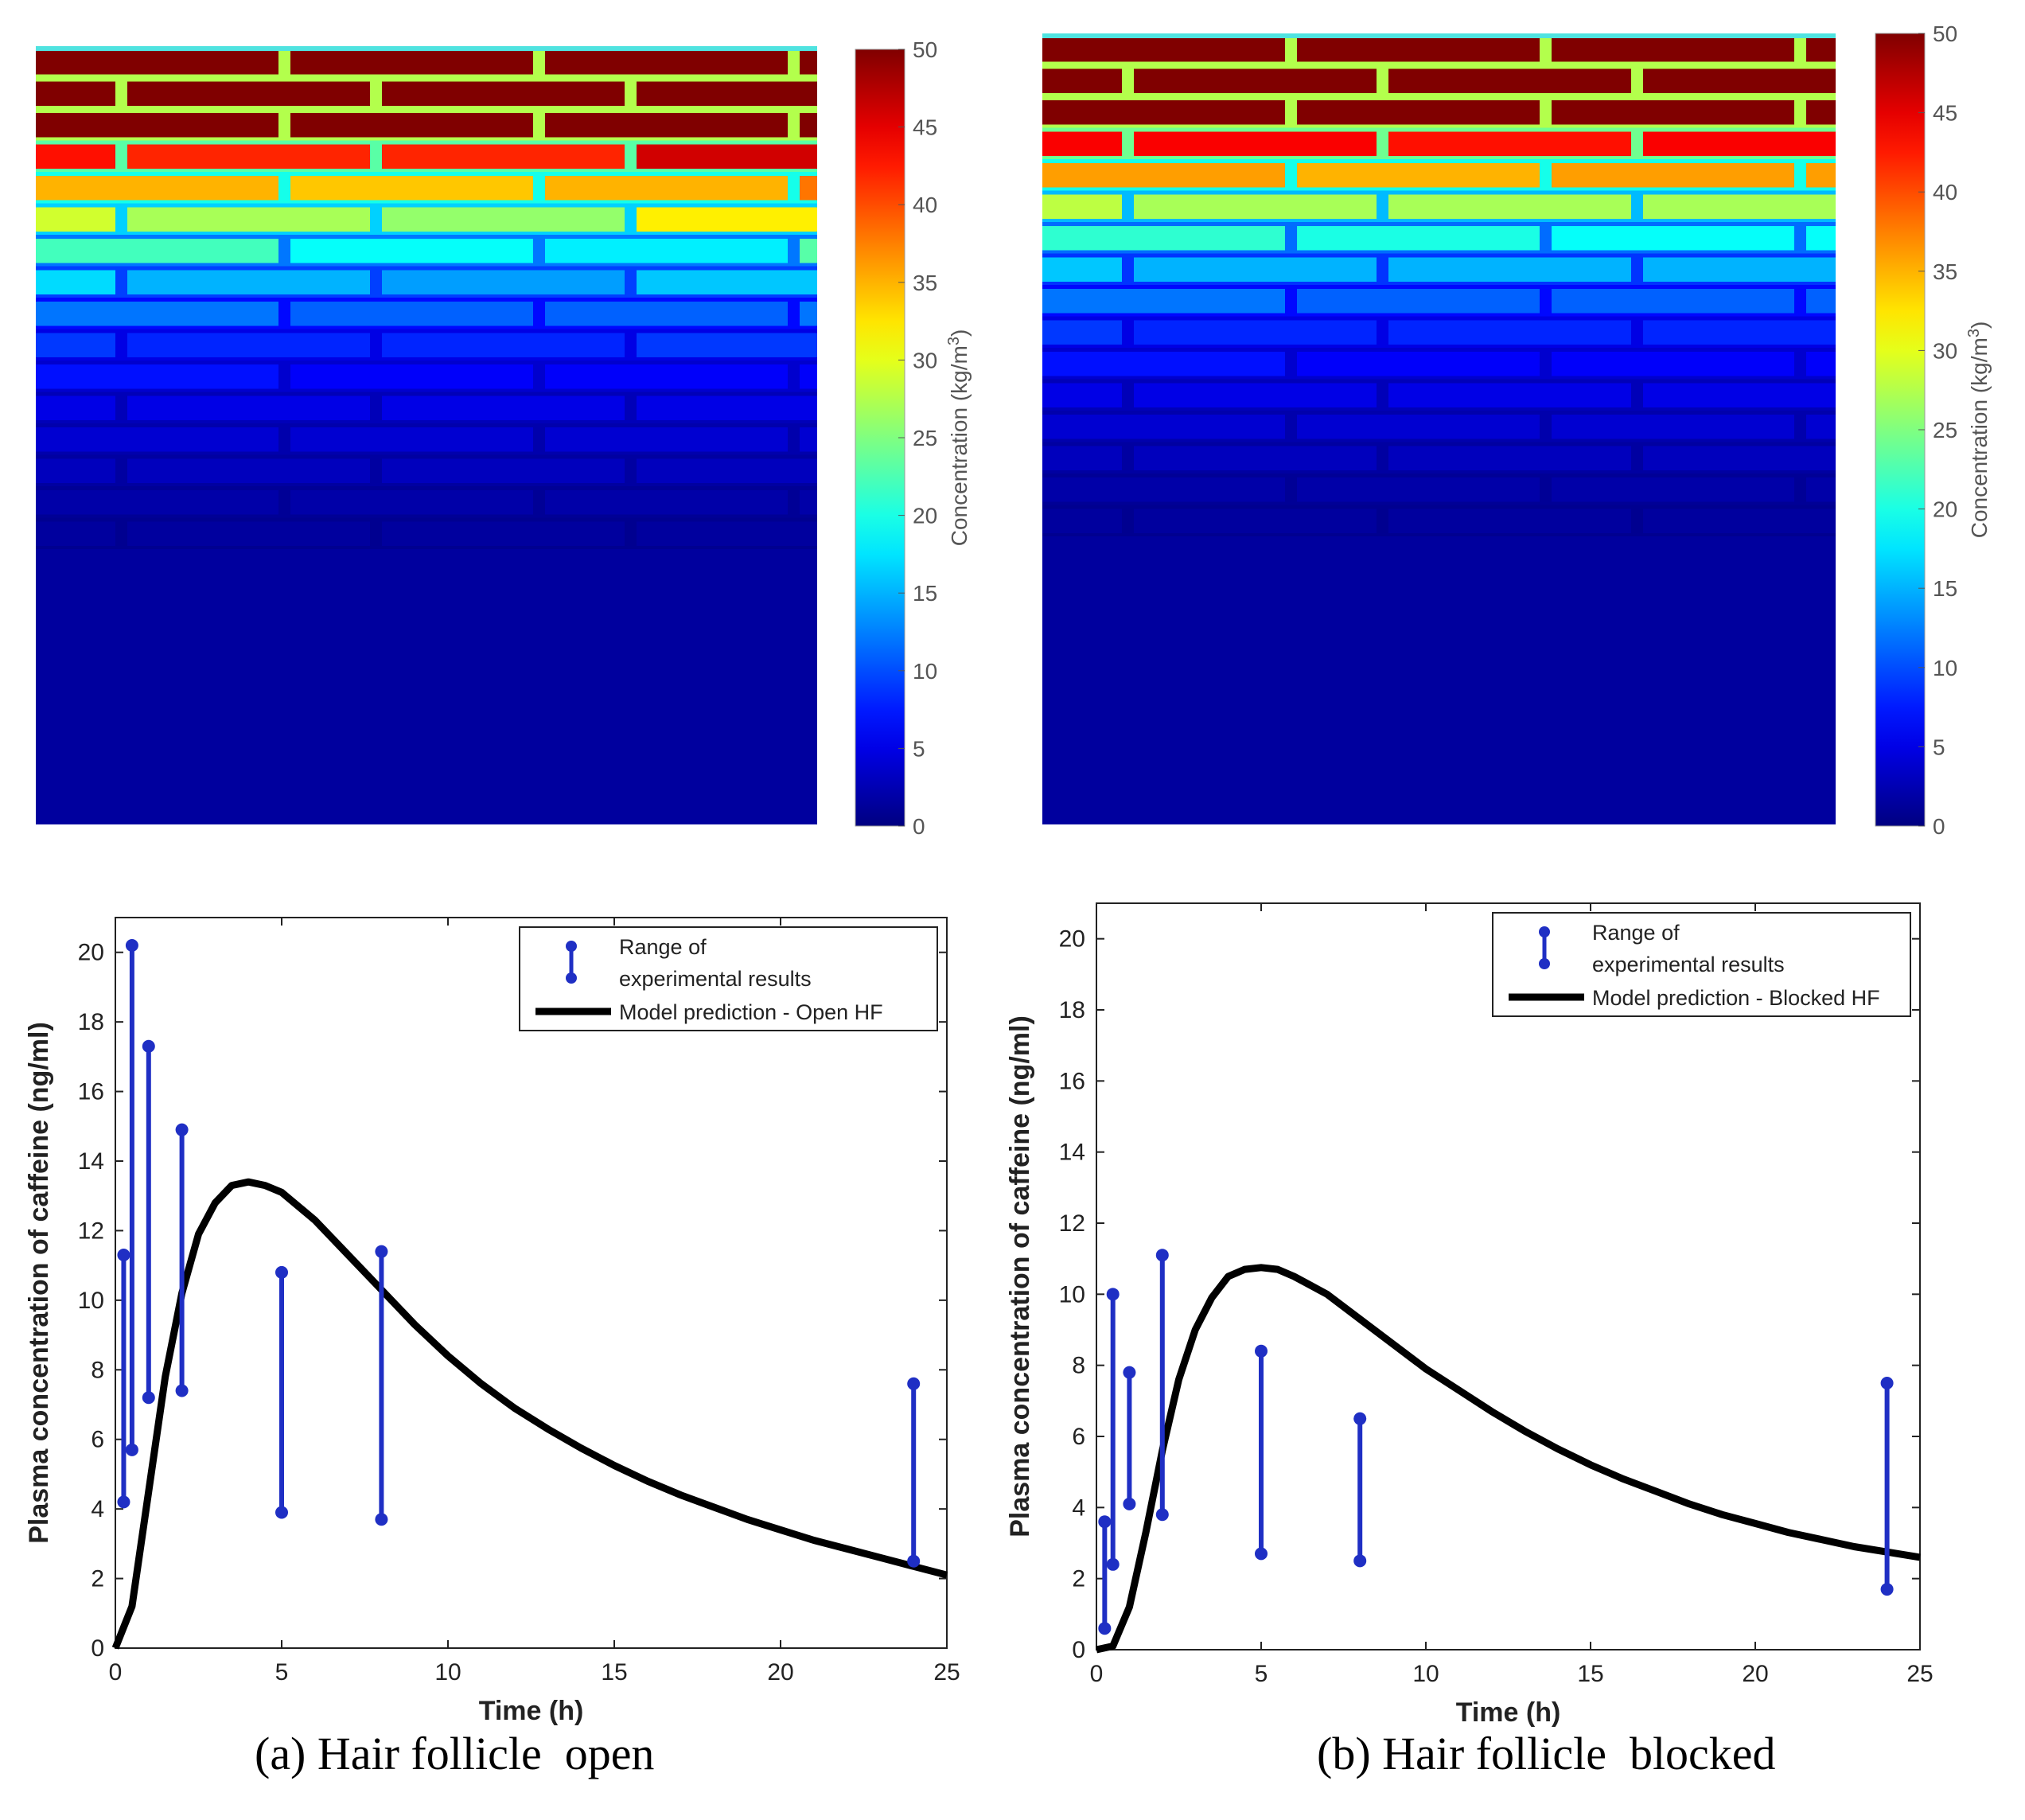 The image size is (2025, 1820). What do you see at coordinates (1636, 933) in the screenshot?
I see `legend-range-label-1: Range of` at bounding box center [1636, 933].